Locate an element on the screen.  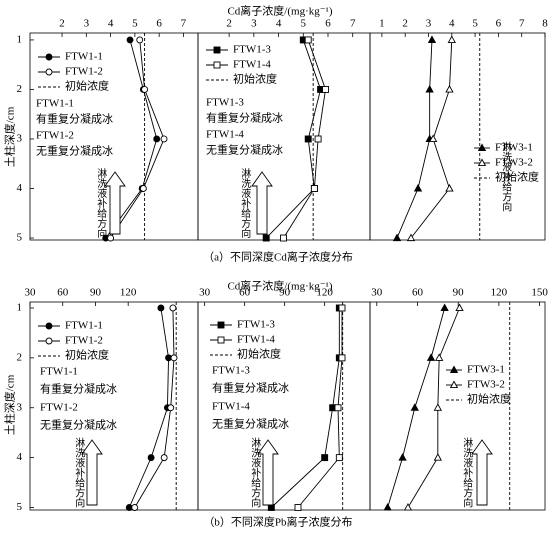
legend-label: FTW1-3 is located at coordinates (252, 50).